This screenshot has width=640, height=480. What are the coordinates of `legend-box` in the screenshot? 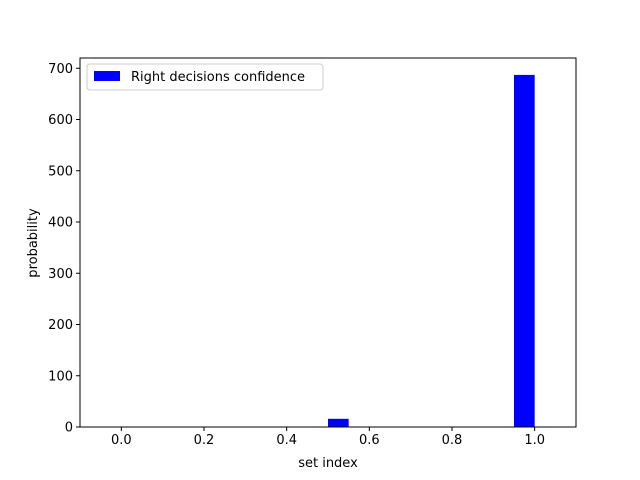 It's located at (205, 77).